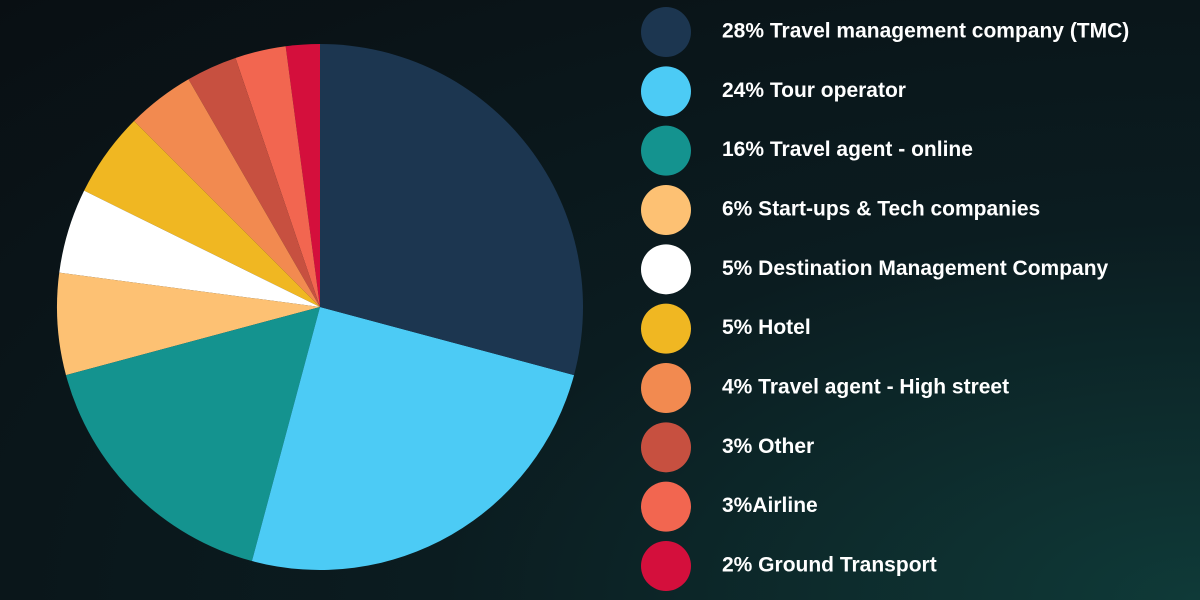 This screenshot has height=600, width=1200. Describe the element at coordinates (881, 209) in the screenshot. I see `legend-label: 6% Start-ups & Tech companies` at that location.